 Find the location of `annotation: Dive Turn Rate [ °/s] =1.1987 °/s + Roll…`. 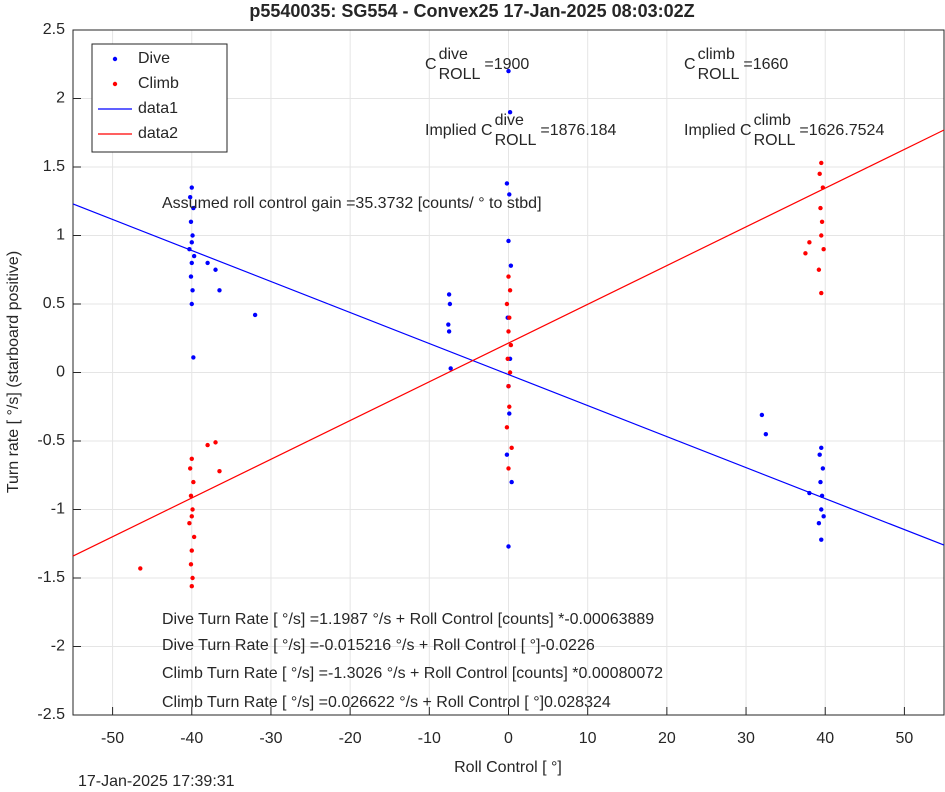

annotation: Dive Turn Rate [ °/s] =1.1987 °/s + Roll… is located at coordinates (408, 619).